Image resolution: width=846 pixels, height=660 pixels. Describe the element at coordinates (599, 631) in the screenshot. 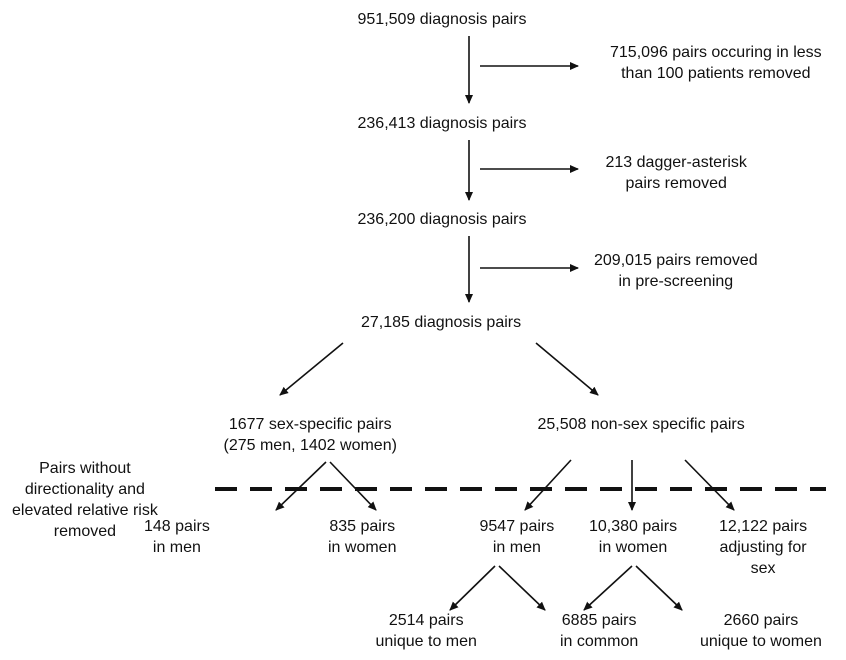

I see `node-in-common: 6885 pairs in common` at that location.